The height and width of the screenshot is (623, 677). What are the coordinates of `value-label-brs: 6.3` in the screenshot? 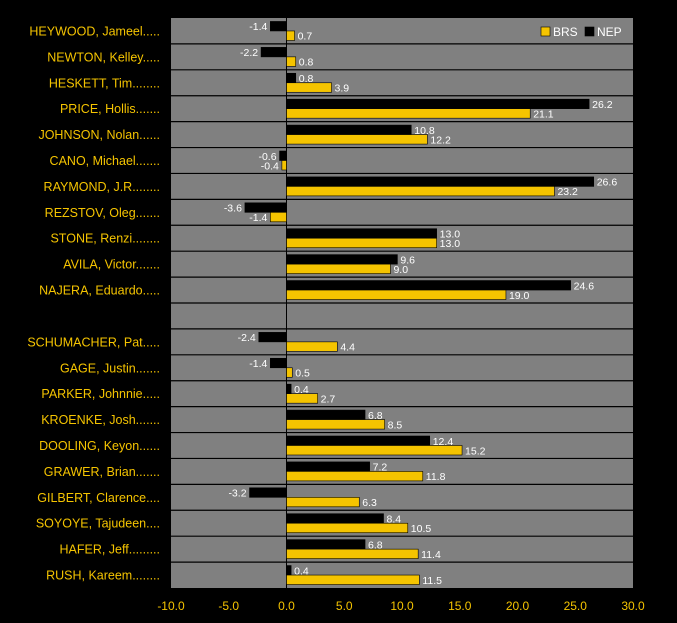 It's located at (369, 503).